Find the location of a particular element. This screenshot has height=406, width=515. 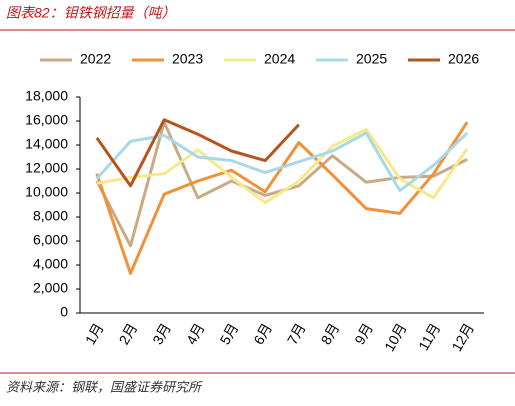

y-tick-label: 18,000 is located at coordinates (46, 96).